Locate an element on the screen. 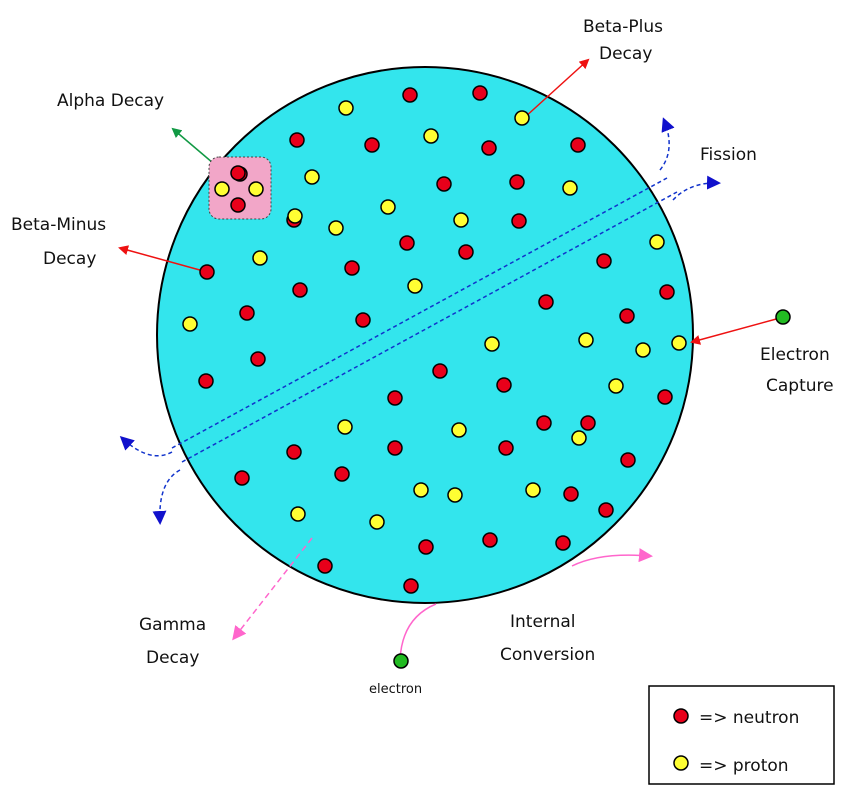 This screenshot has width=853, height=787. electron-capture-label-line2: Capture is located at coordinates (800, 386).